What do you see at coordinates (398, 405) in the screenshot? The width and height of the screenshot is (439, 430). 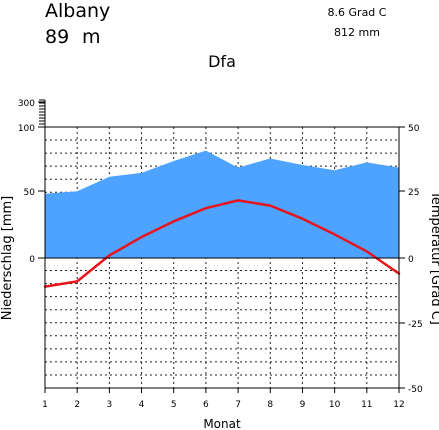 I see `x-tick-label: 12` at bounding box center [398, 405].